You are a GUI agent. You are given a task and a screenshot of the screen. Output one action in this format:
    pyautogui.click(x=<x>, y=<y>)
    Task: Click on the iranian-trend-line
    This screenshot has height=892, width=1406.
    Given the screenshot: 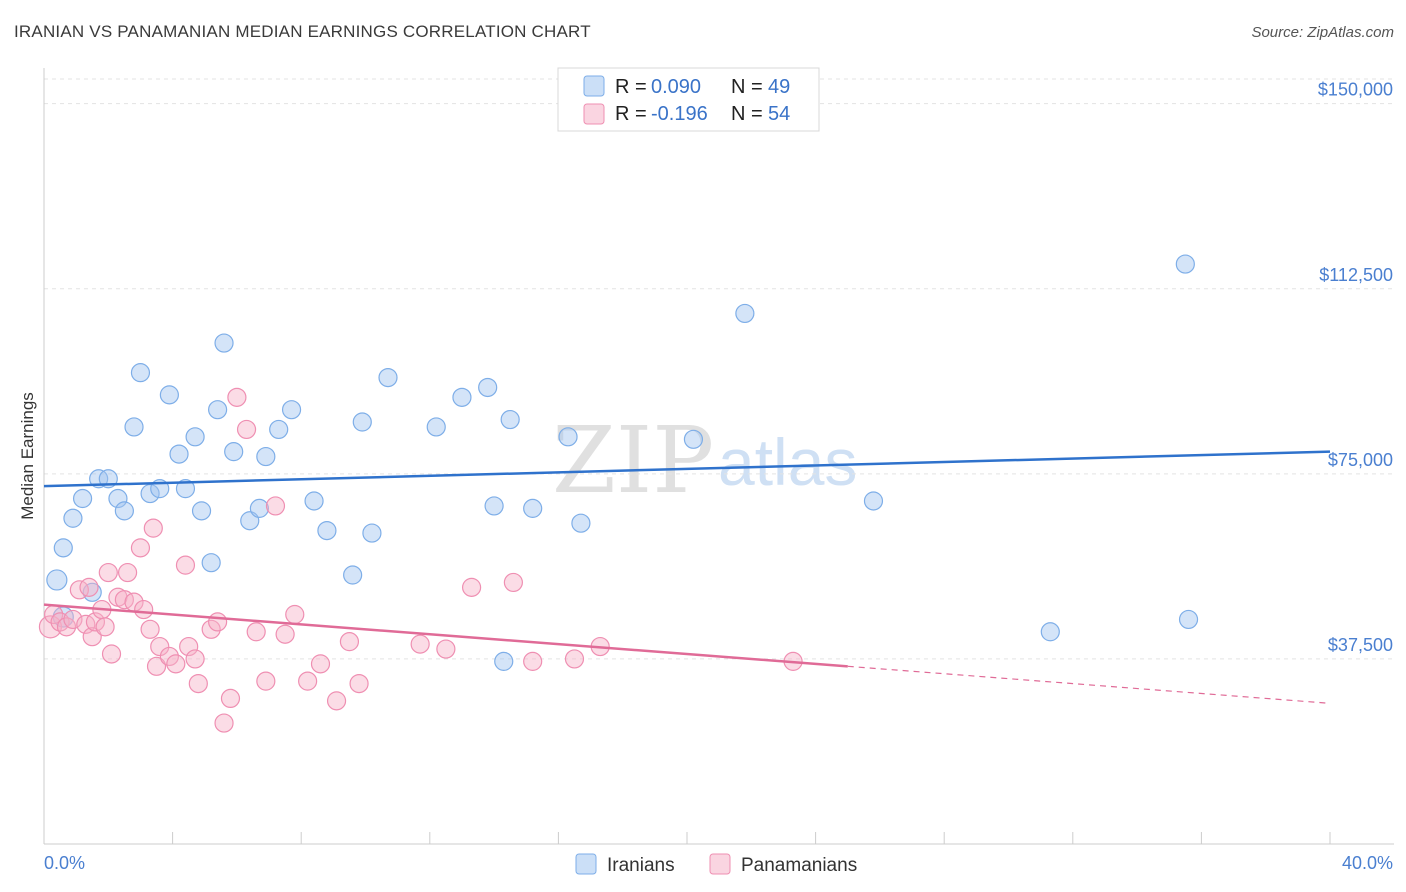 What is the action you would take?
    pyautogui.click(x=687, y=469)
    